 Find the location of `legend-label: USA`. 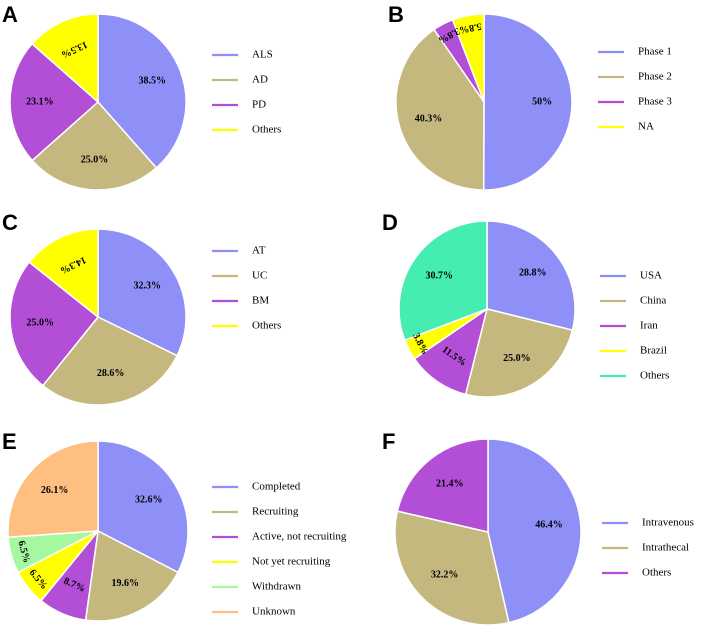

legend-label: USA is located at coordinates (651, 276).